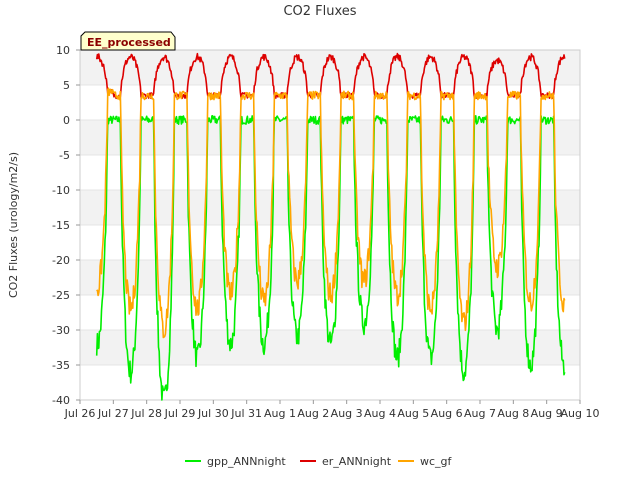 This screenshot has height=480, width=640. I want to click on x-tick-label: Jul 26, so click(80, 413).